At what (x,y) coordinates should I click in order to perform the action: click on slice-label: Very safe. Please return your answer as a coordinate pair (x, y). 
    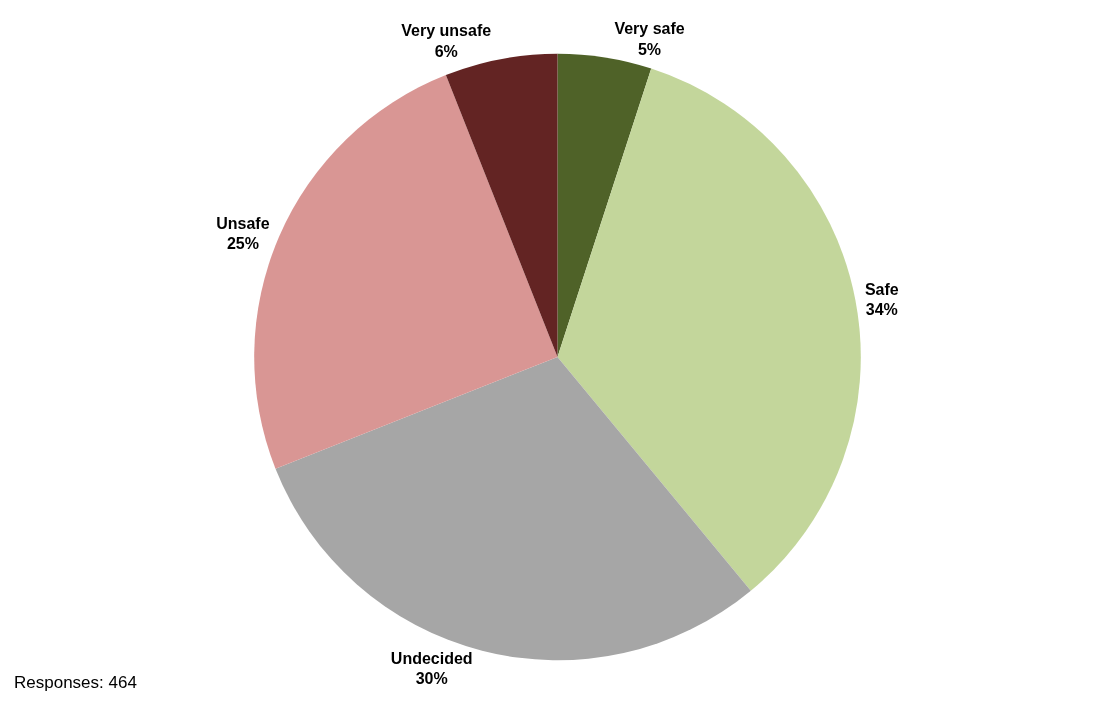
    Looking at the image, I should click on (649, 29).